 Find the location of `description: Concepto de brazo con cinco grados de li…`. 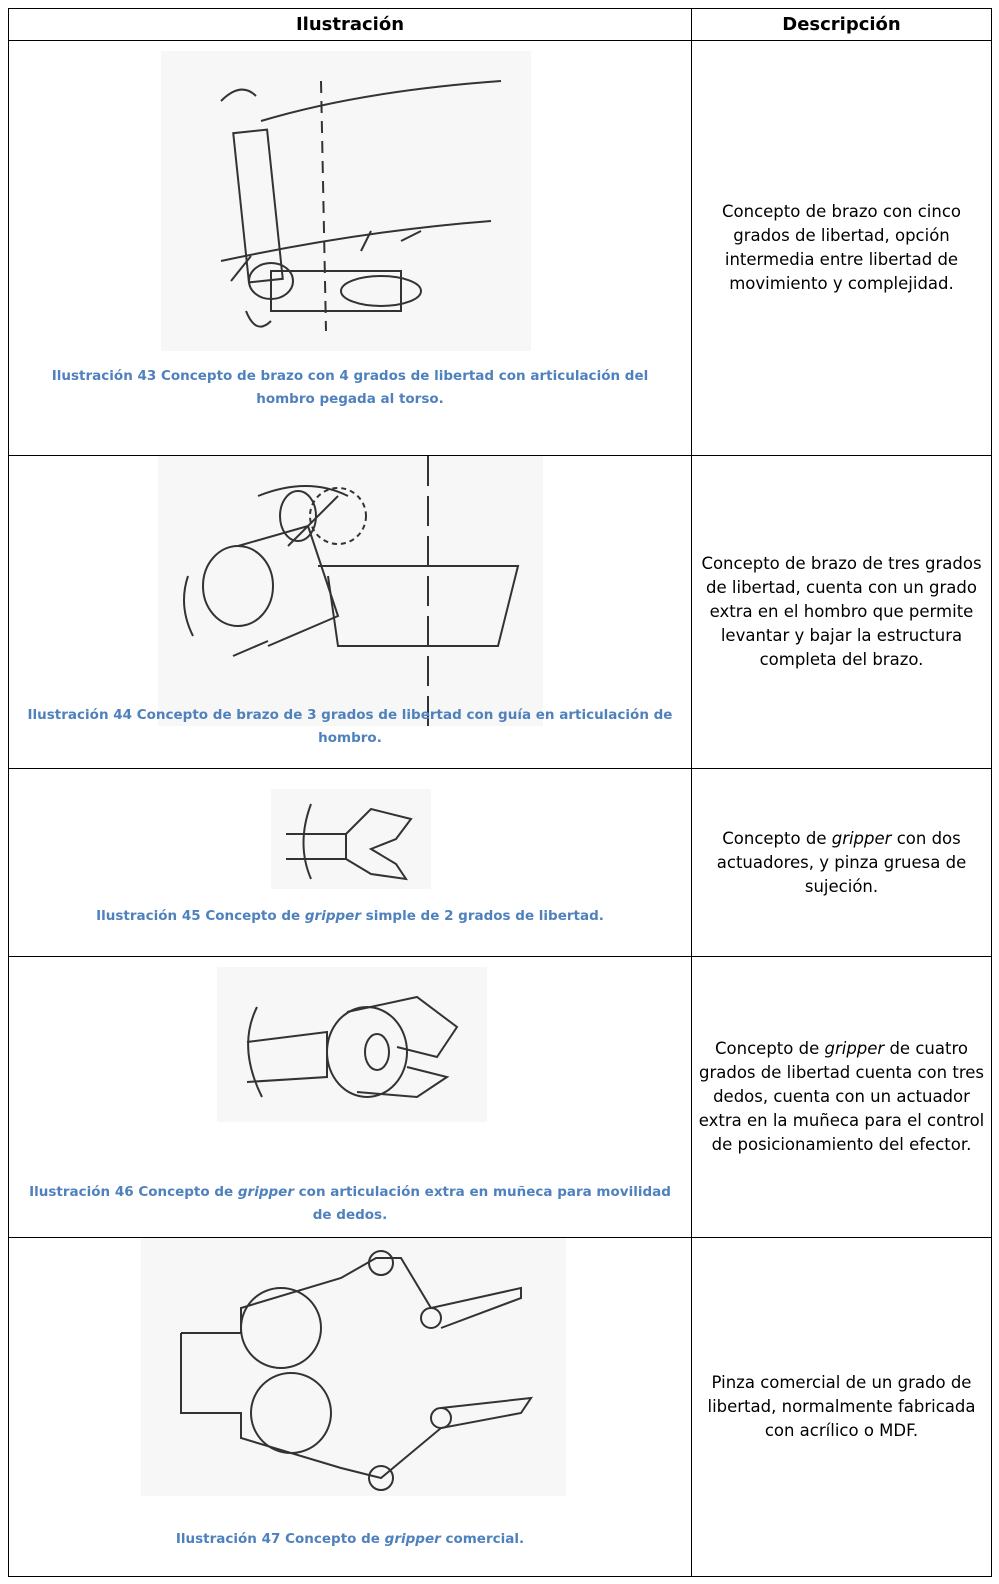

description: Concepto de brazo con cinco grados de li… is located at coordinates (841, 248).